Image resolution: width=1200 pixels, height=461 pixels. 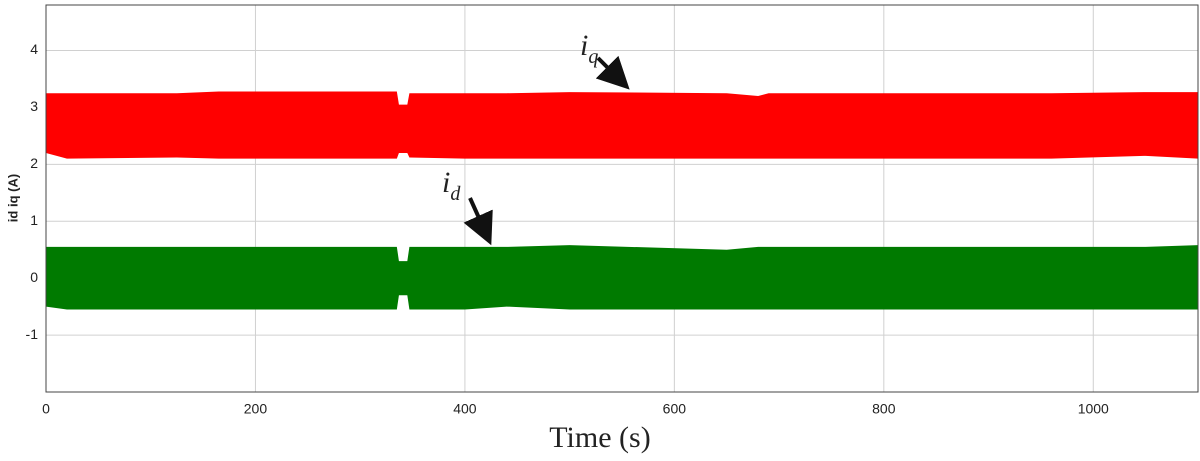 What do you see at coordinates (599, 437) in the screenshot?
I see `x-axis-title: Time (s)` at bounding box center [599, 437].